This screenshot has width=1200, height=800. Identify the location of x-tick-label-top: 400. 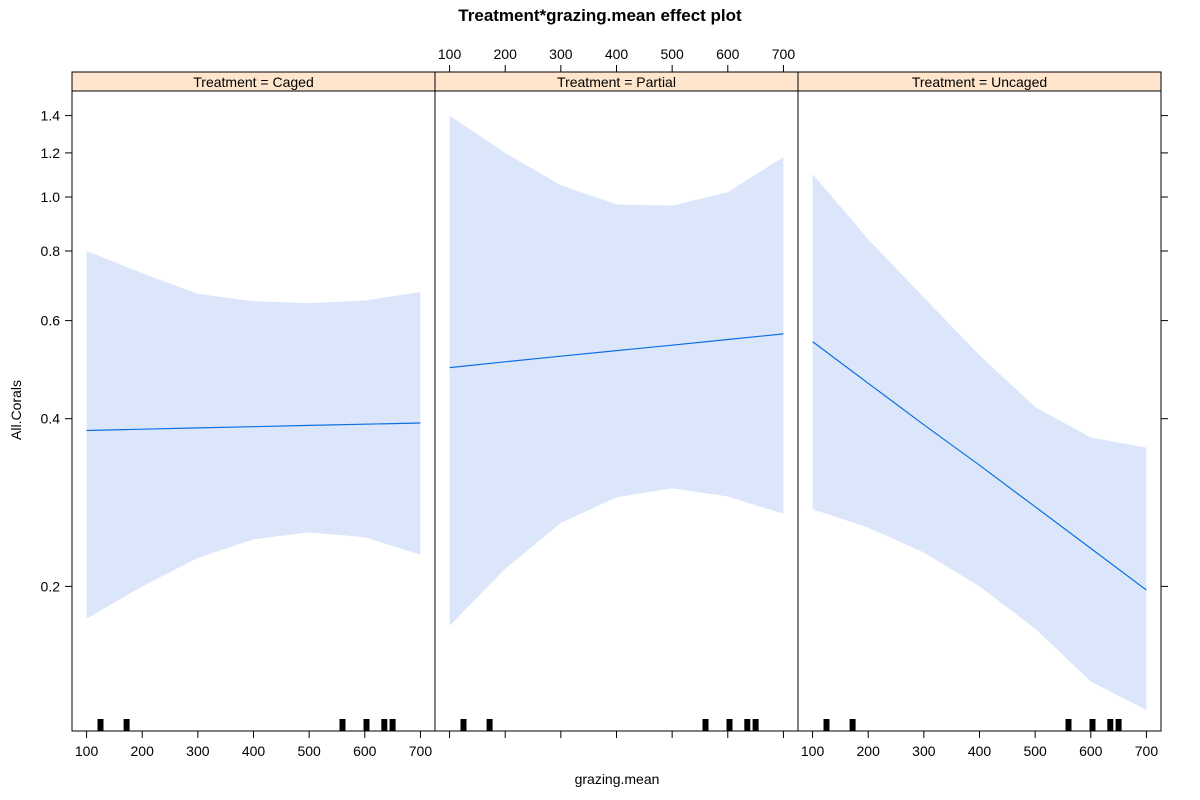
(617, 54).